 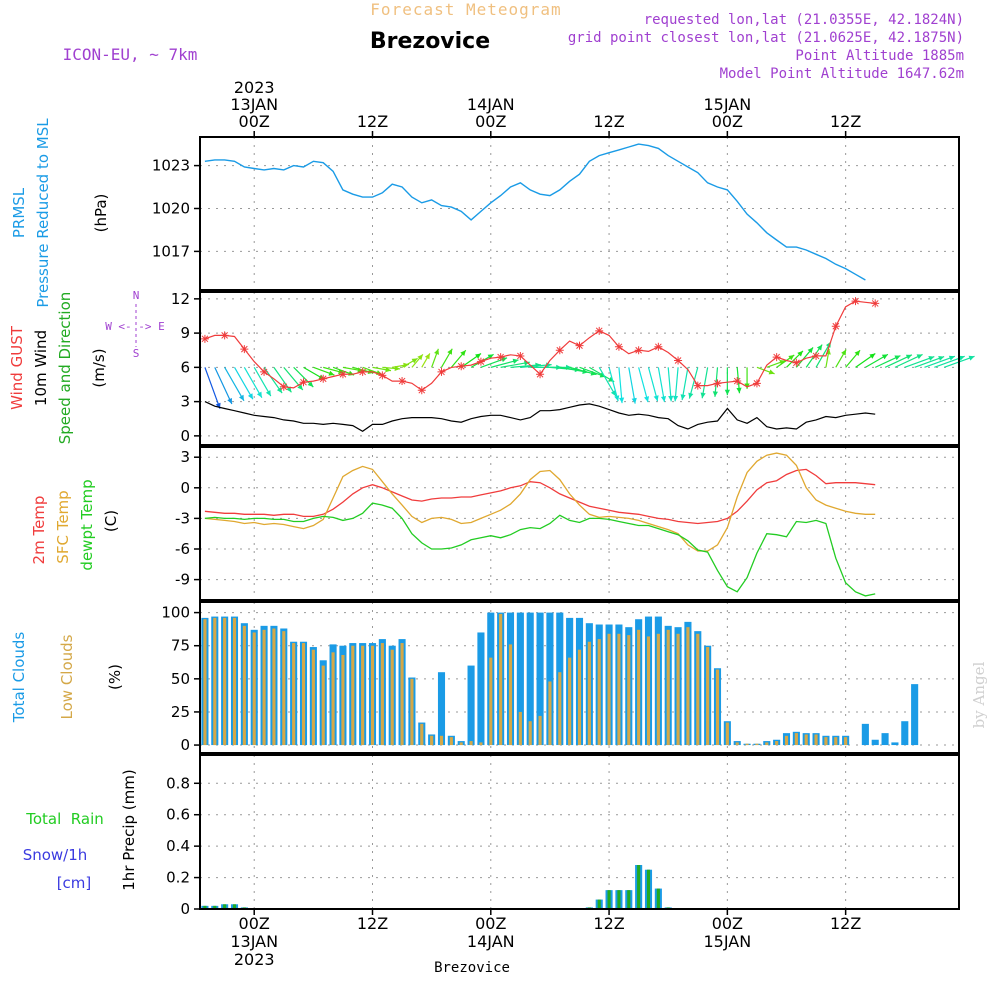 I want to click on bottom-time-label: 2023, so click(x=254, y=959).